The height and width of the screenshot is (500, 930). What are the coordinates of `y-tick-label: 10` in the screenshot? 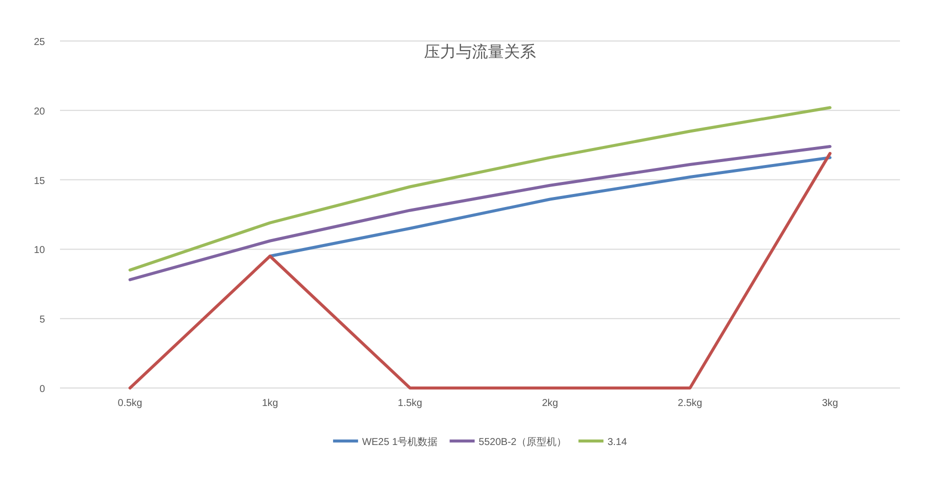 It's located at (40, 250).